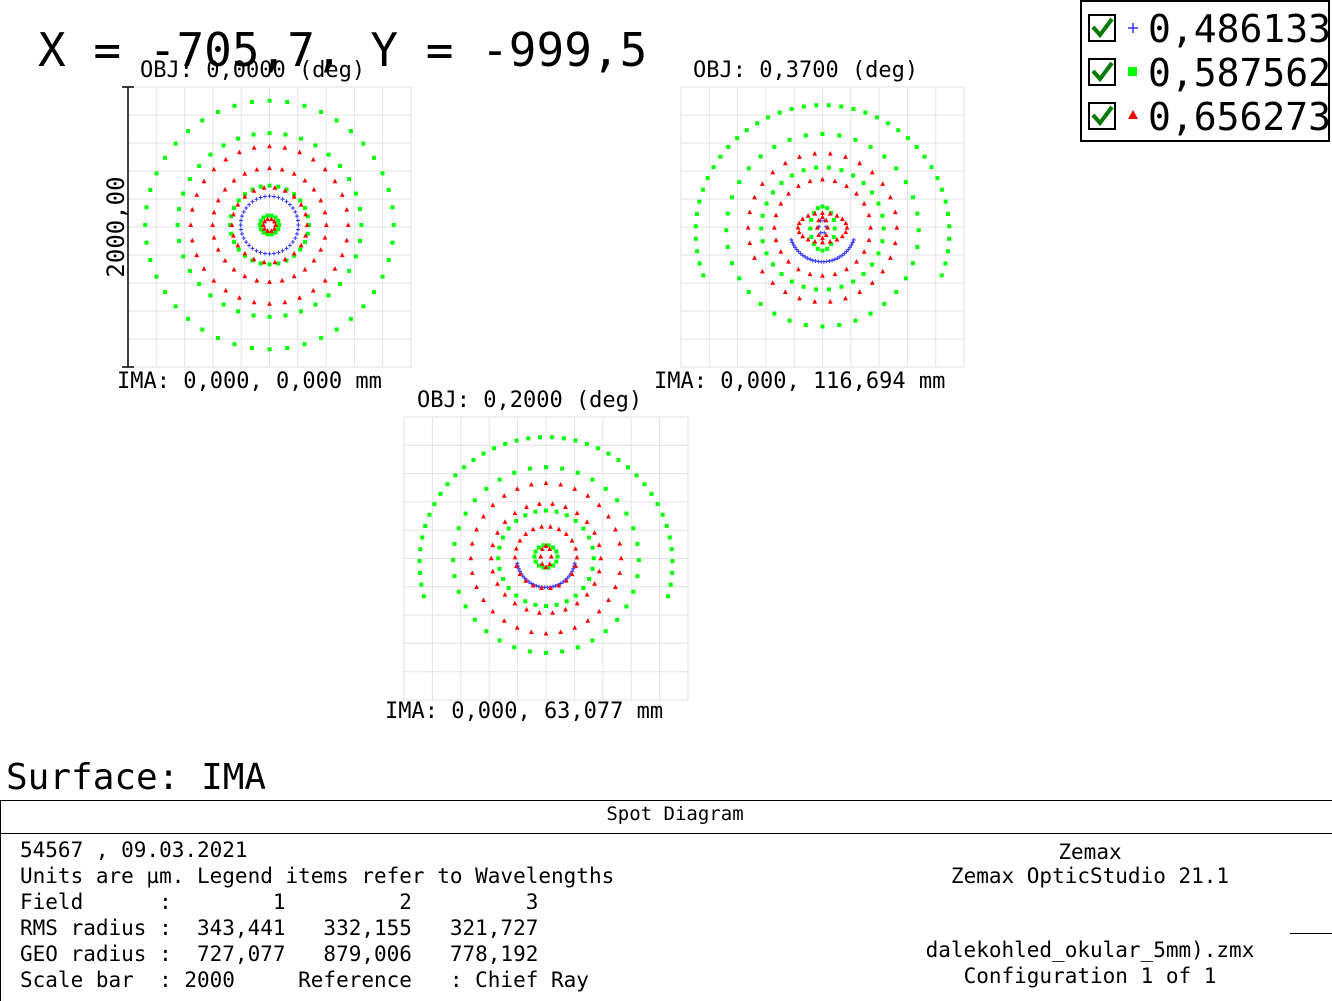 The height and width of the screenshot is (1001, 1332). What do you see at coordinates (1208, 117) in the screenshot?
I see `legend-item: 0,656273` at bounding box center [1208, 117].